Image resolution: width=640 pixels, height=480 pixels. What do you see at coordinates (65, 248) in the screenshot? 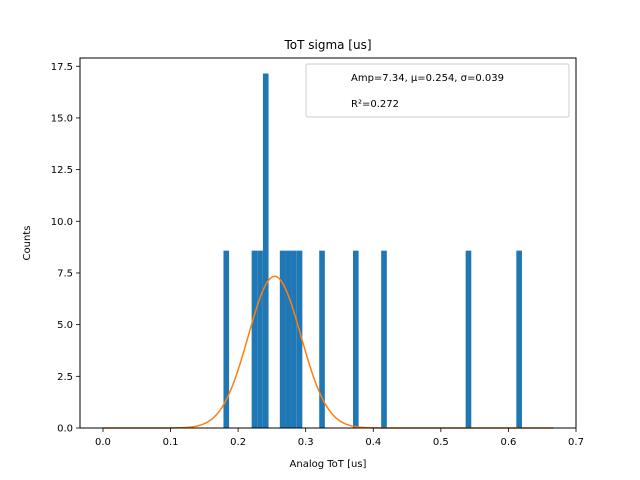
I see `y-axis-ticks: 0.0 2.5 5.0 7.5 10.0 12.5 15.0 17.5` at bounding box center [65, 248].